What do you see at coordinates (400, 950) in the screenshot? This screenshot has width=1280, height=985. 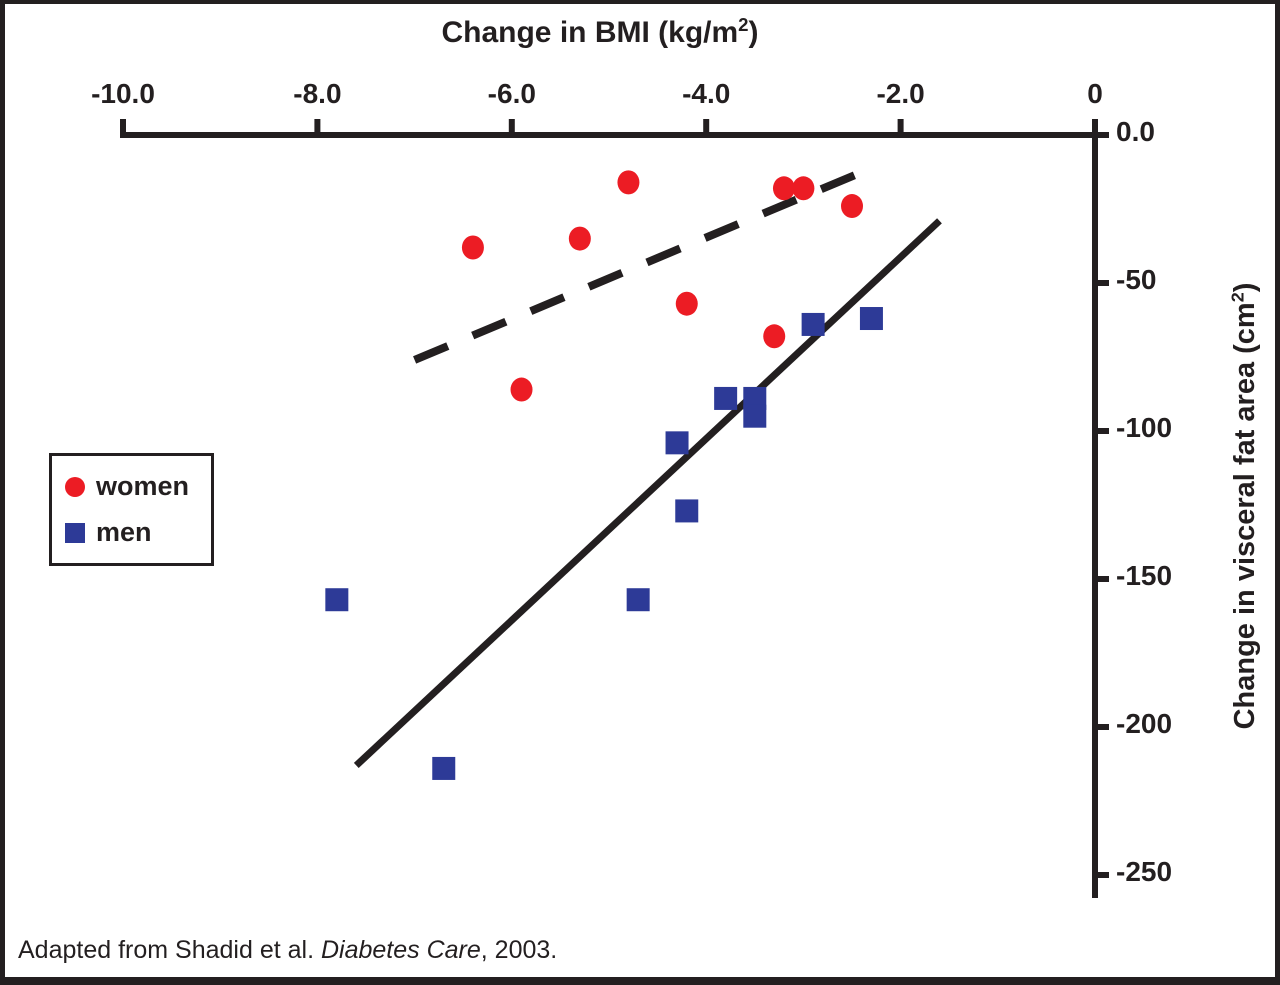 I see `caption-journal-name: Diabetes Care` at bounding box center [400, 950].